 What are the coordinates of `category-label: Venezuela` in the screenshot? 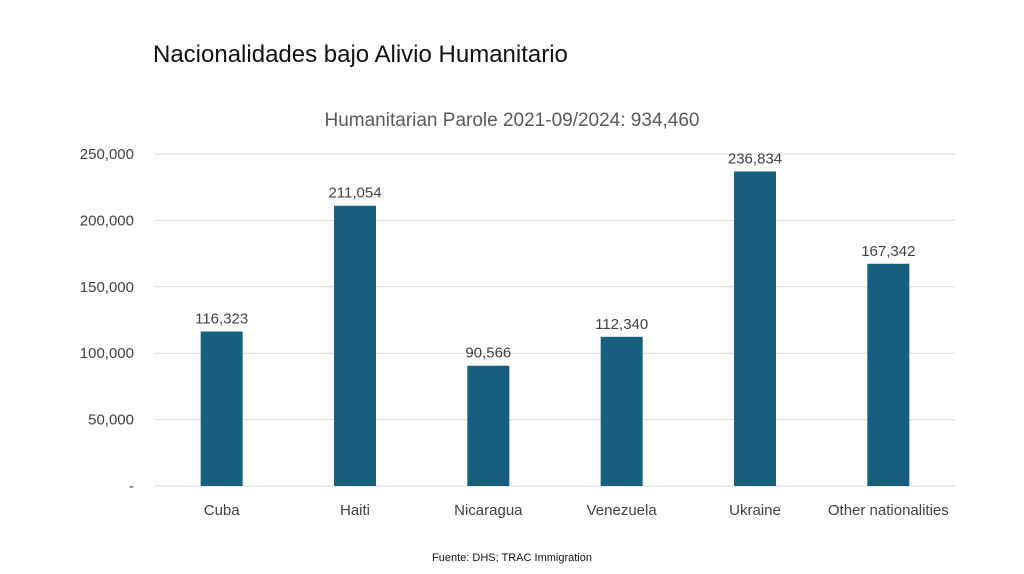 It's located at (622, 510).